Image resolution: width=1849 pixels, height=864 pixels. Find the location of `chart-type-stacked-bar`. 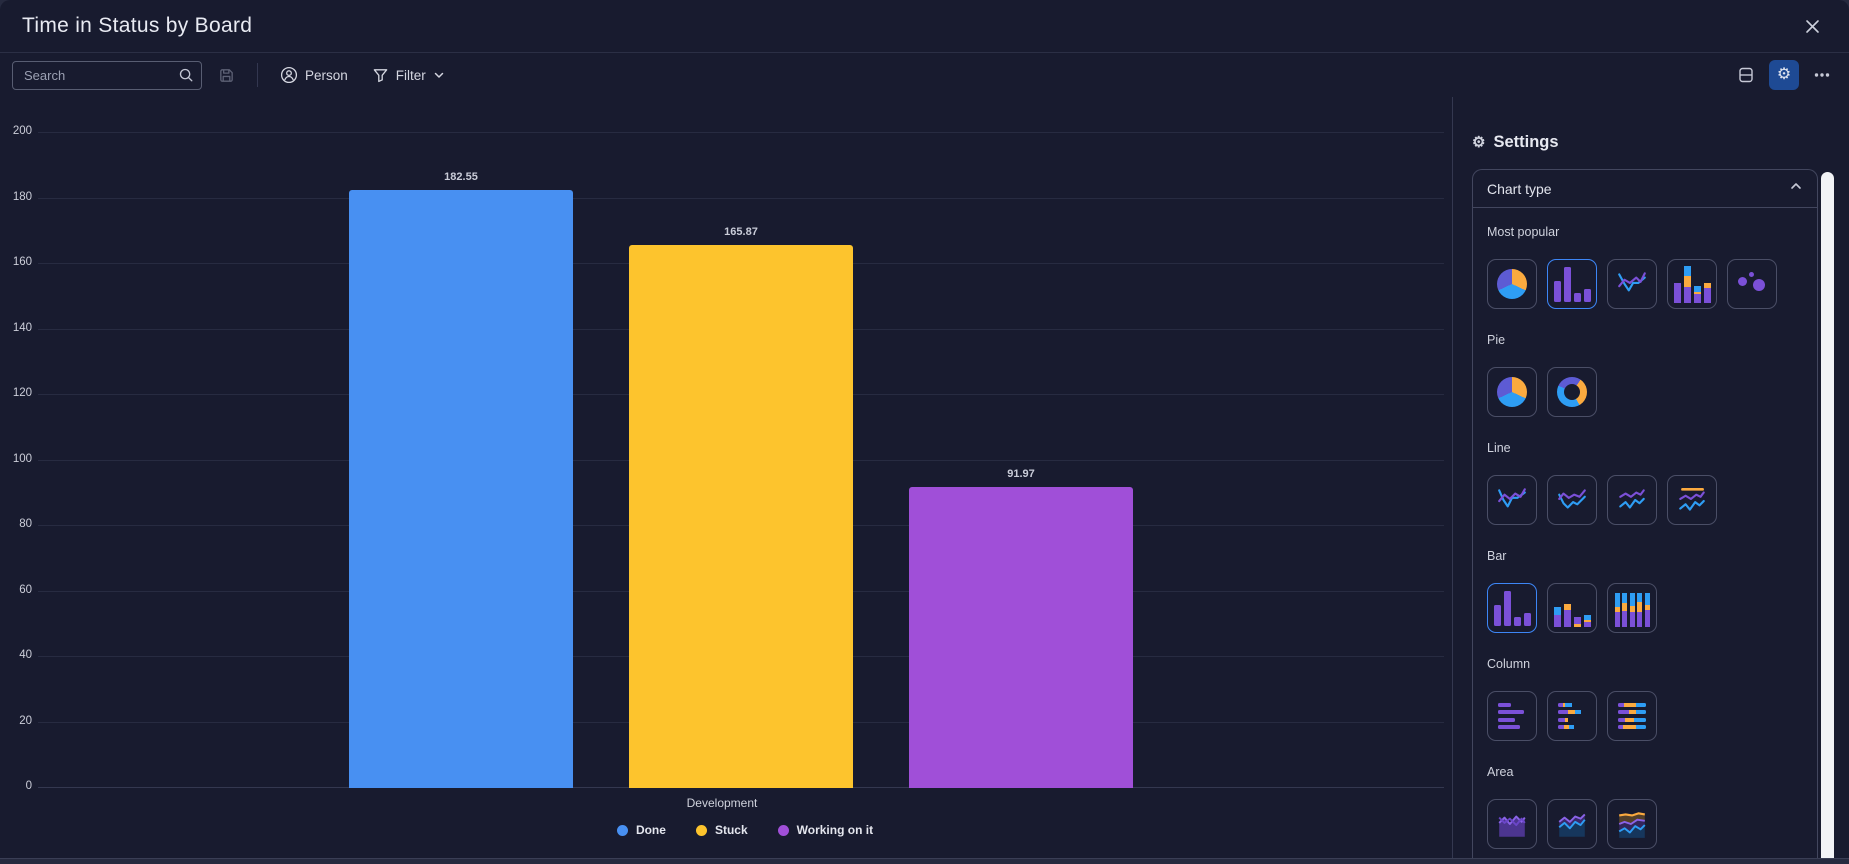

chart-type-stacked-bar is located at coordinates (1692, 284).